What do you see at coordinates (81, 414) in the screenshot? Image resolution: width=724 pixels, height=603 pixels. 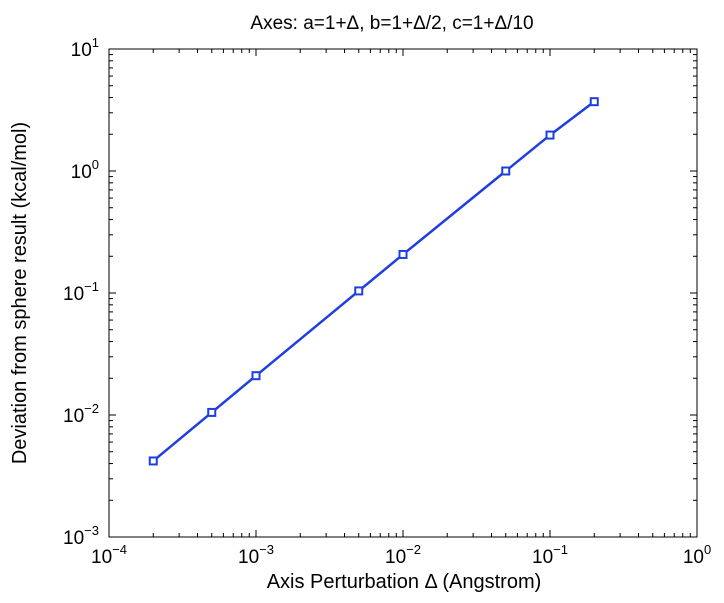 I see `y-tick-label: 10⁻²` at bounding box center [81, 414].